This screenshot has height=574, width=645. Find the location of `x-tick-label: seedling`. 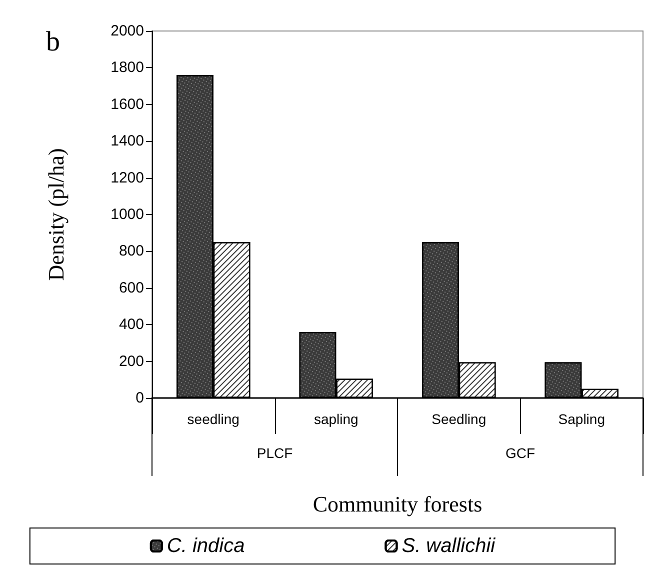

x-tick-label: seedling is located at coordinates (213, 419).